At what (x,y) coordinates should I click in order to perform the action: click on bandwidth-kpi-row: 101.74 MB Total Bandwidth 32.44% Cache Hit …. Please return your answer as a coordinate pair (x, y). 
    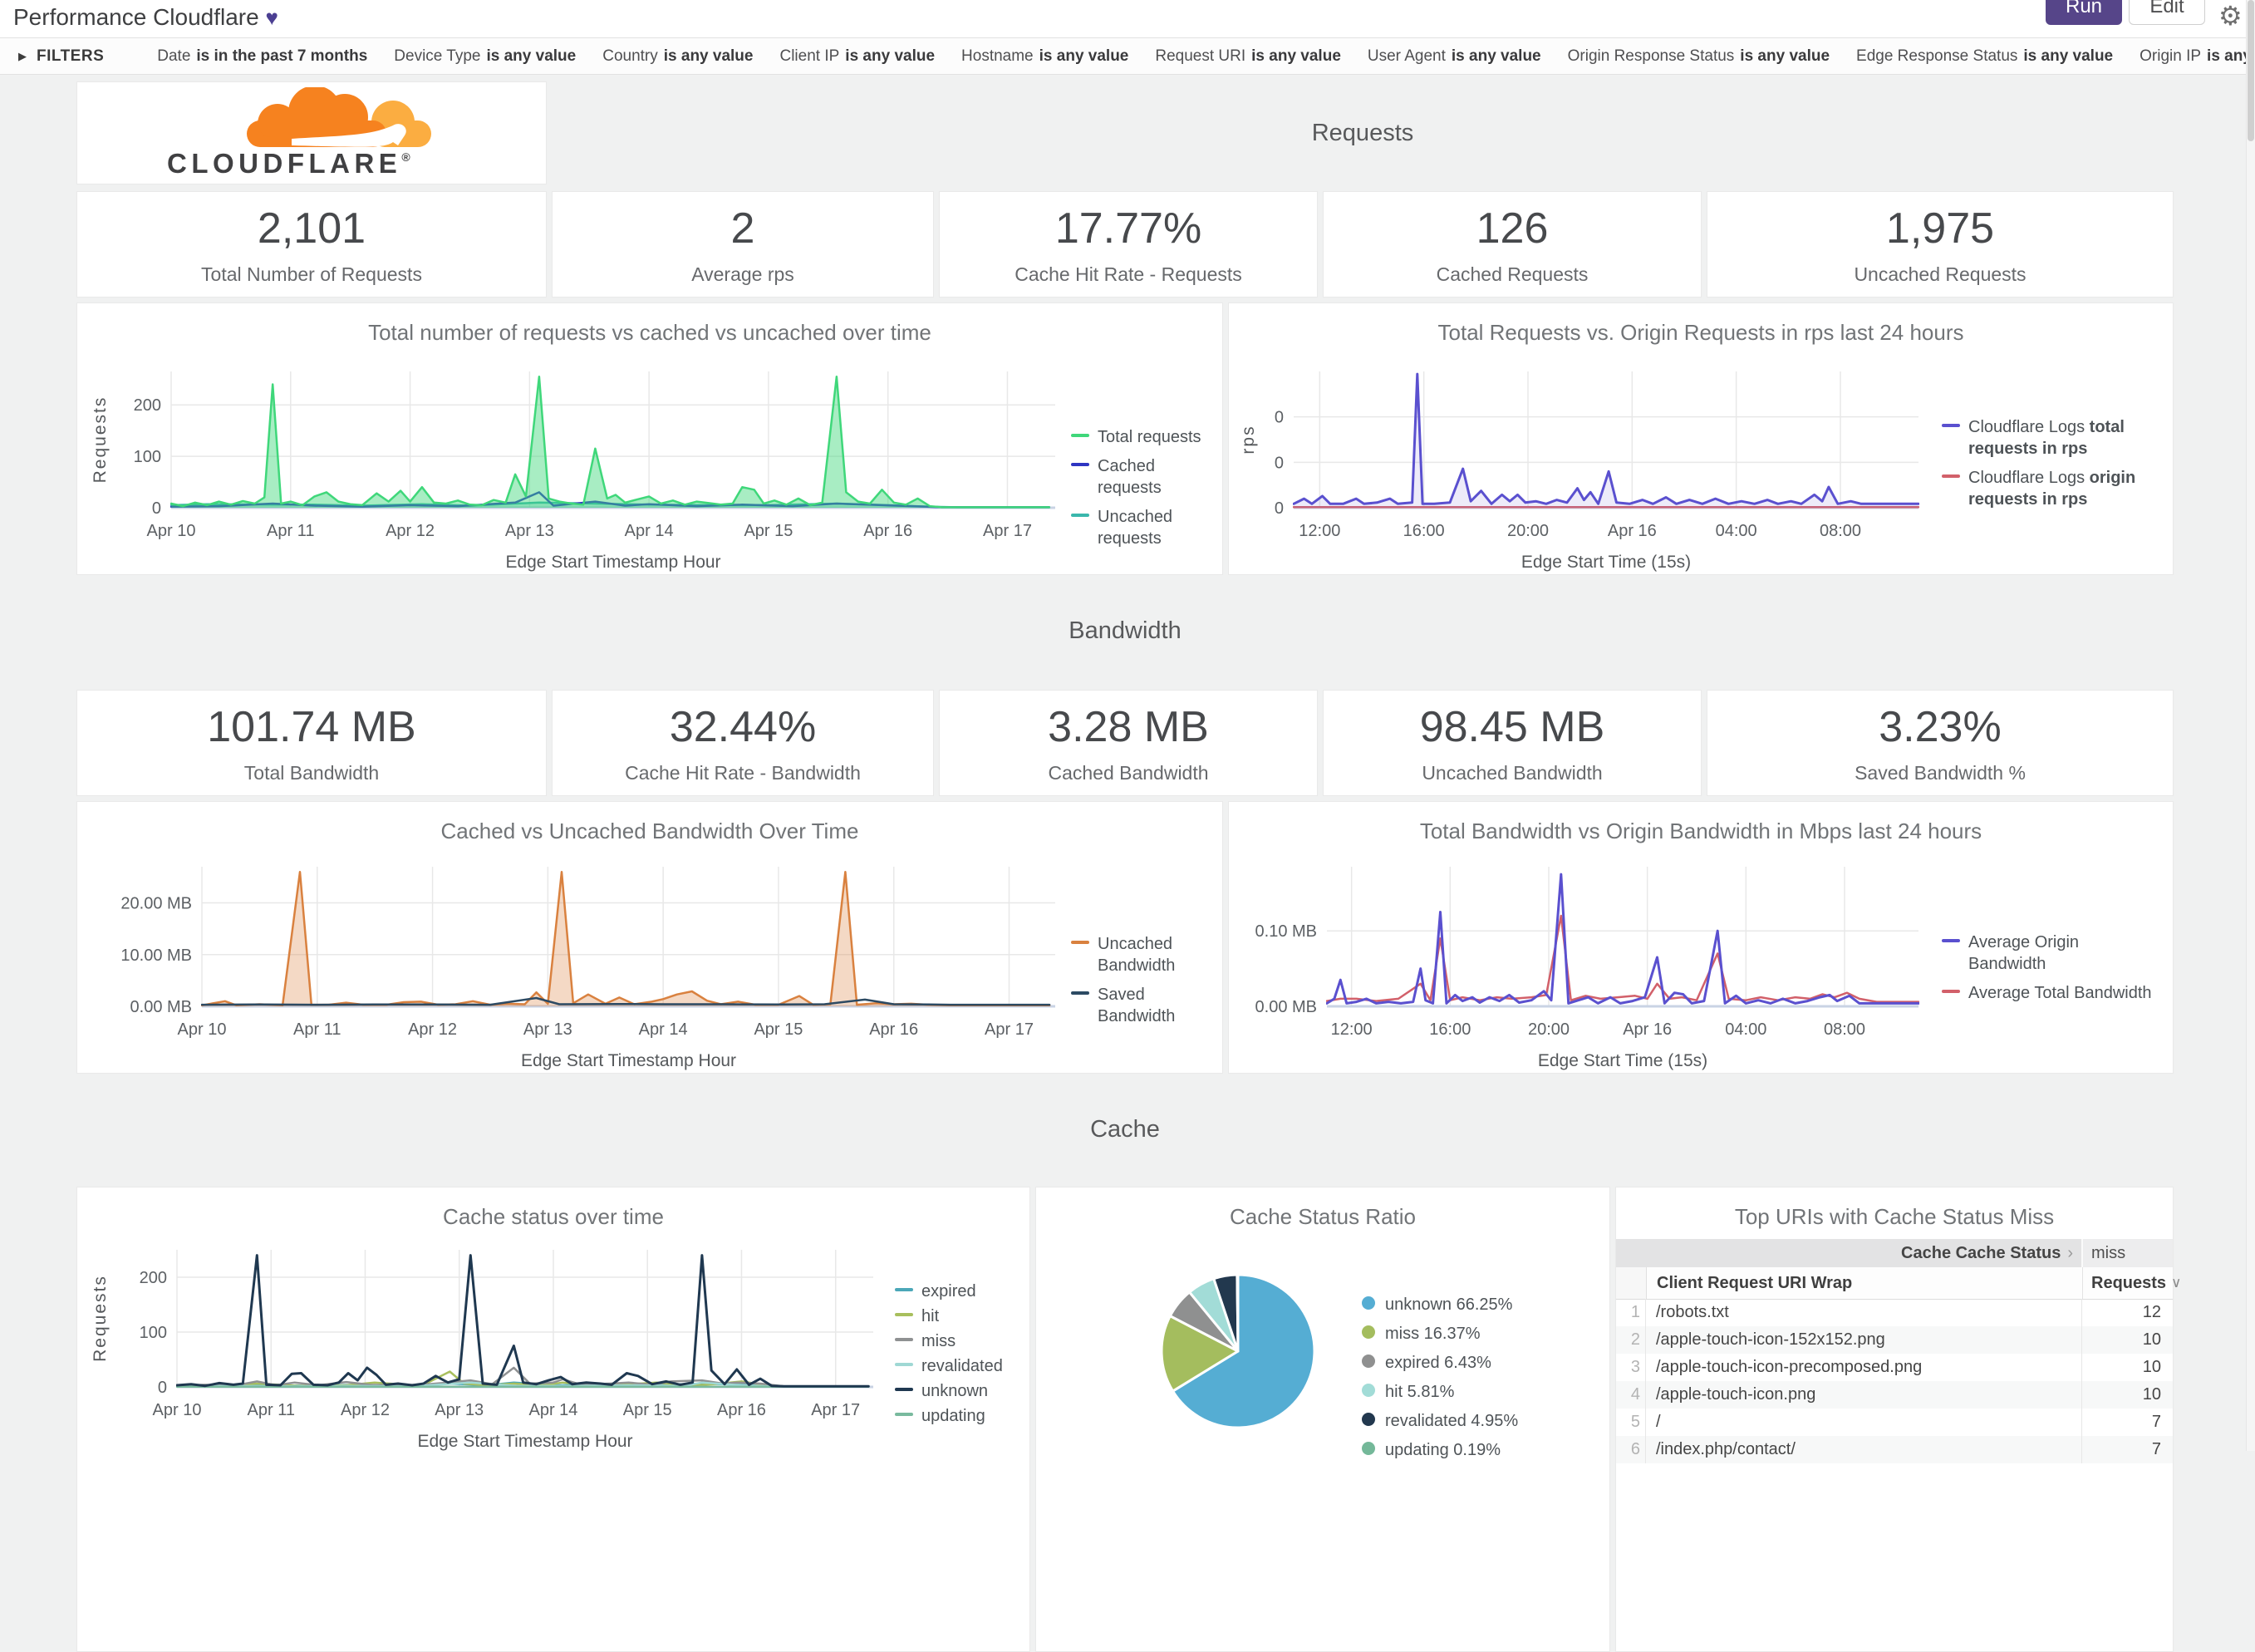
    Looking at the image, I should click on (1125, 743).